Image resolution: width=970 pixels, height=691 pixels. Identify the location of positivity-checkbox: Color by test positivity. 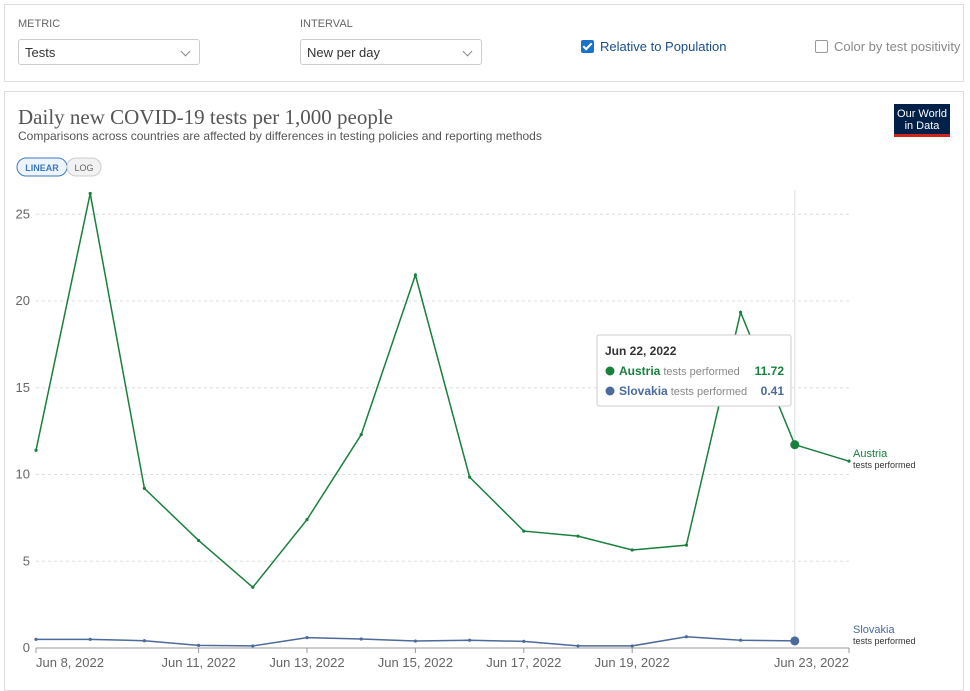
(887, 46).